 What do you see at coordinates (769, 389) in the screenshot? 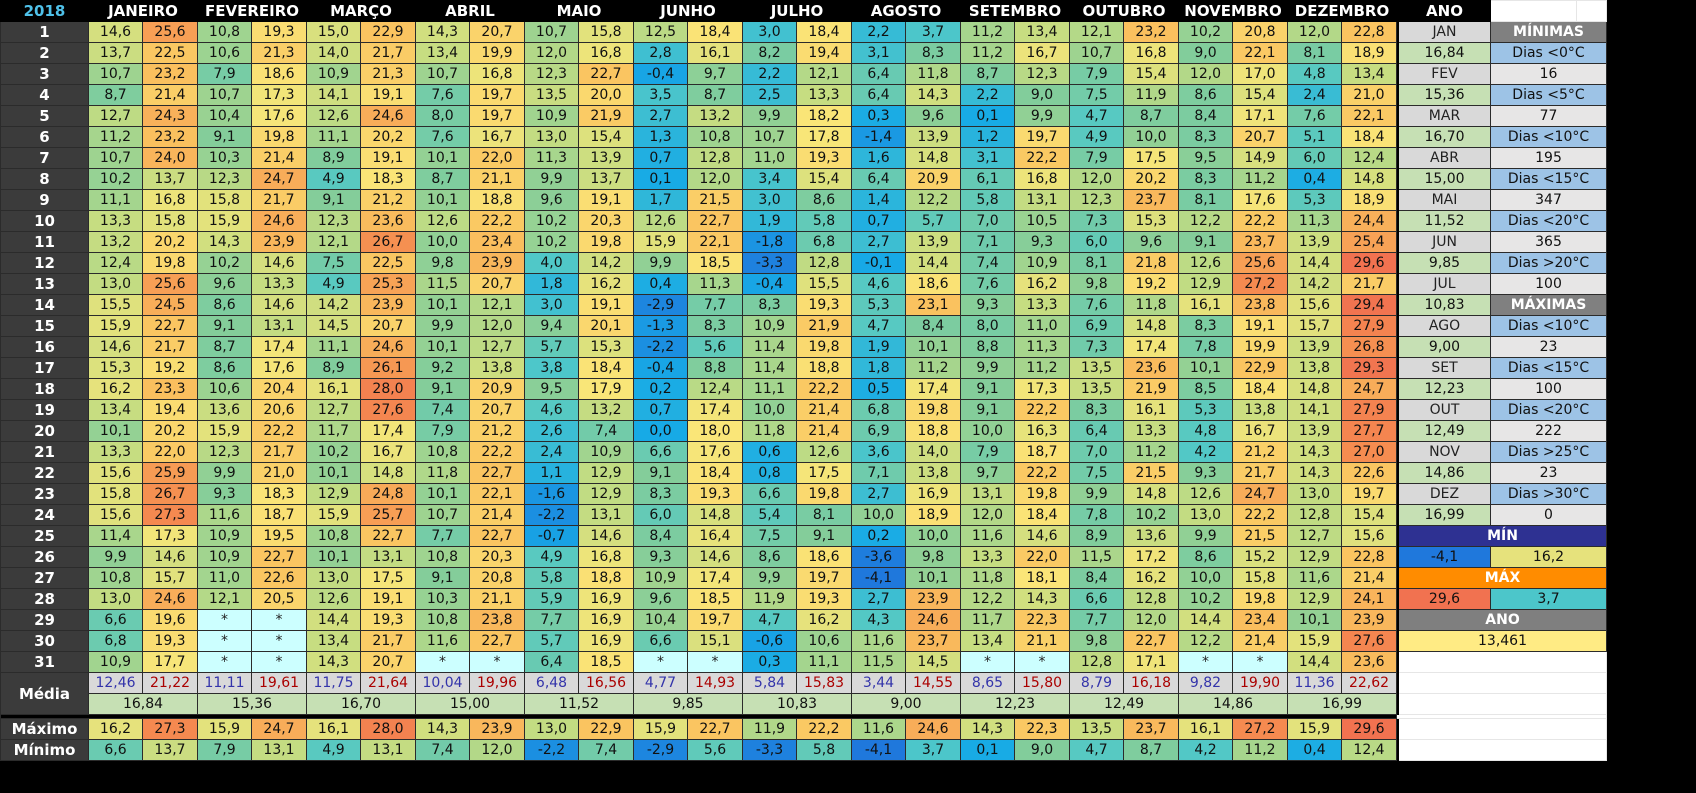
I see `temperature-cell: 11,1` at bounding box center [769, 389].